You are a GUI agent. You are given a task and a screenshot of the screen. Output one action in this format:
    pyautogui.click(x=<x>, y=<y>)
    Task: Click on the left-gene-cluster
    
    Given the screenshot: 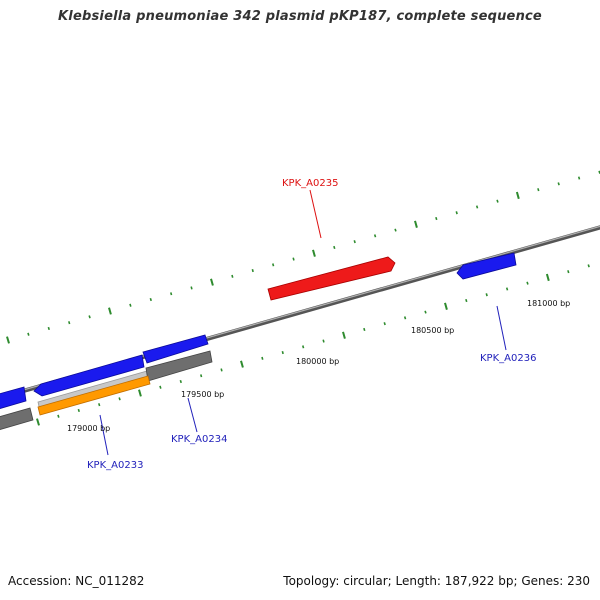 What is the action you would take?
    pyautogui.click(x=104, y=371)
    